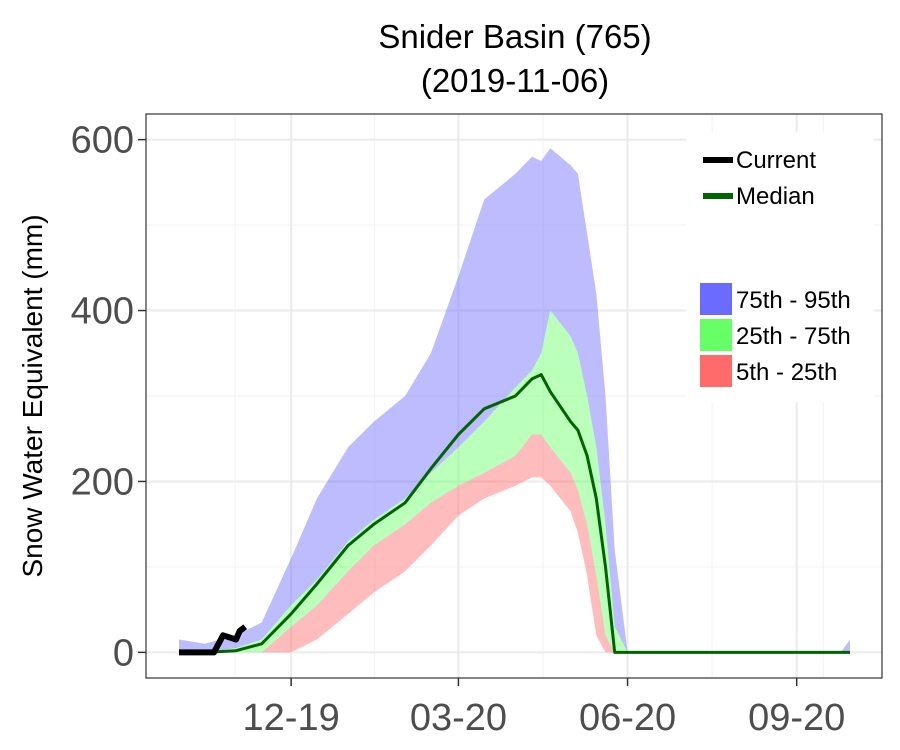 The width and height of the screenshot is (900, 750). I want to click on legend-label: 25th - 75th, so click(793, 336).